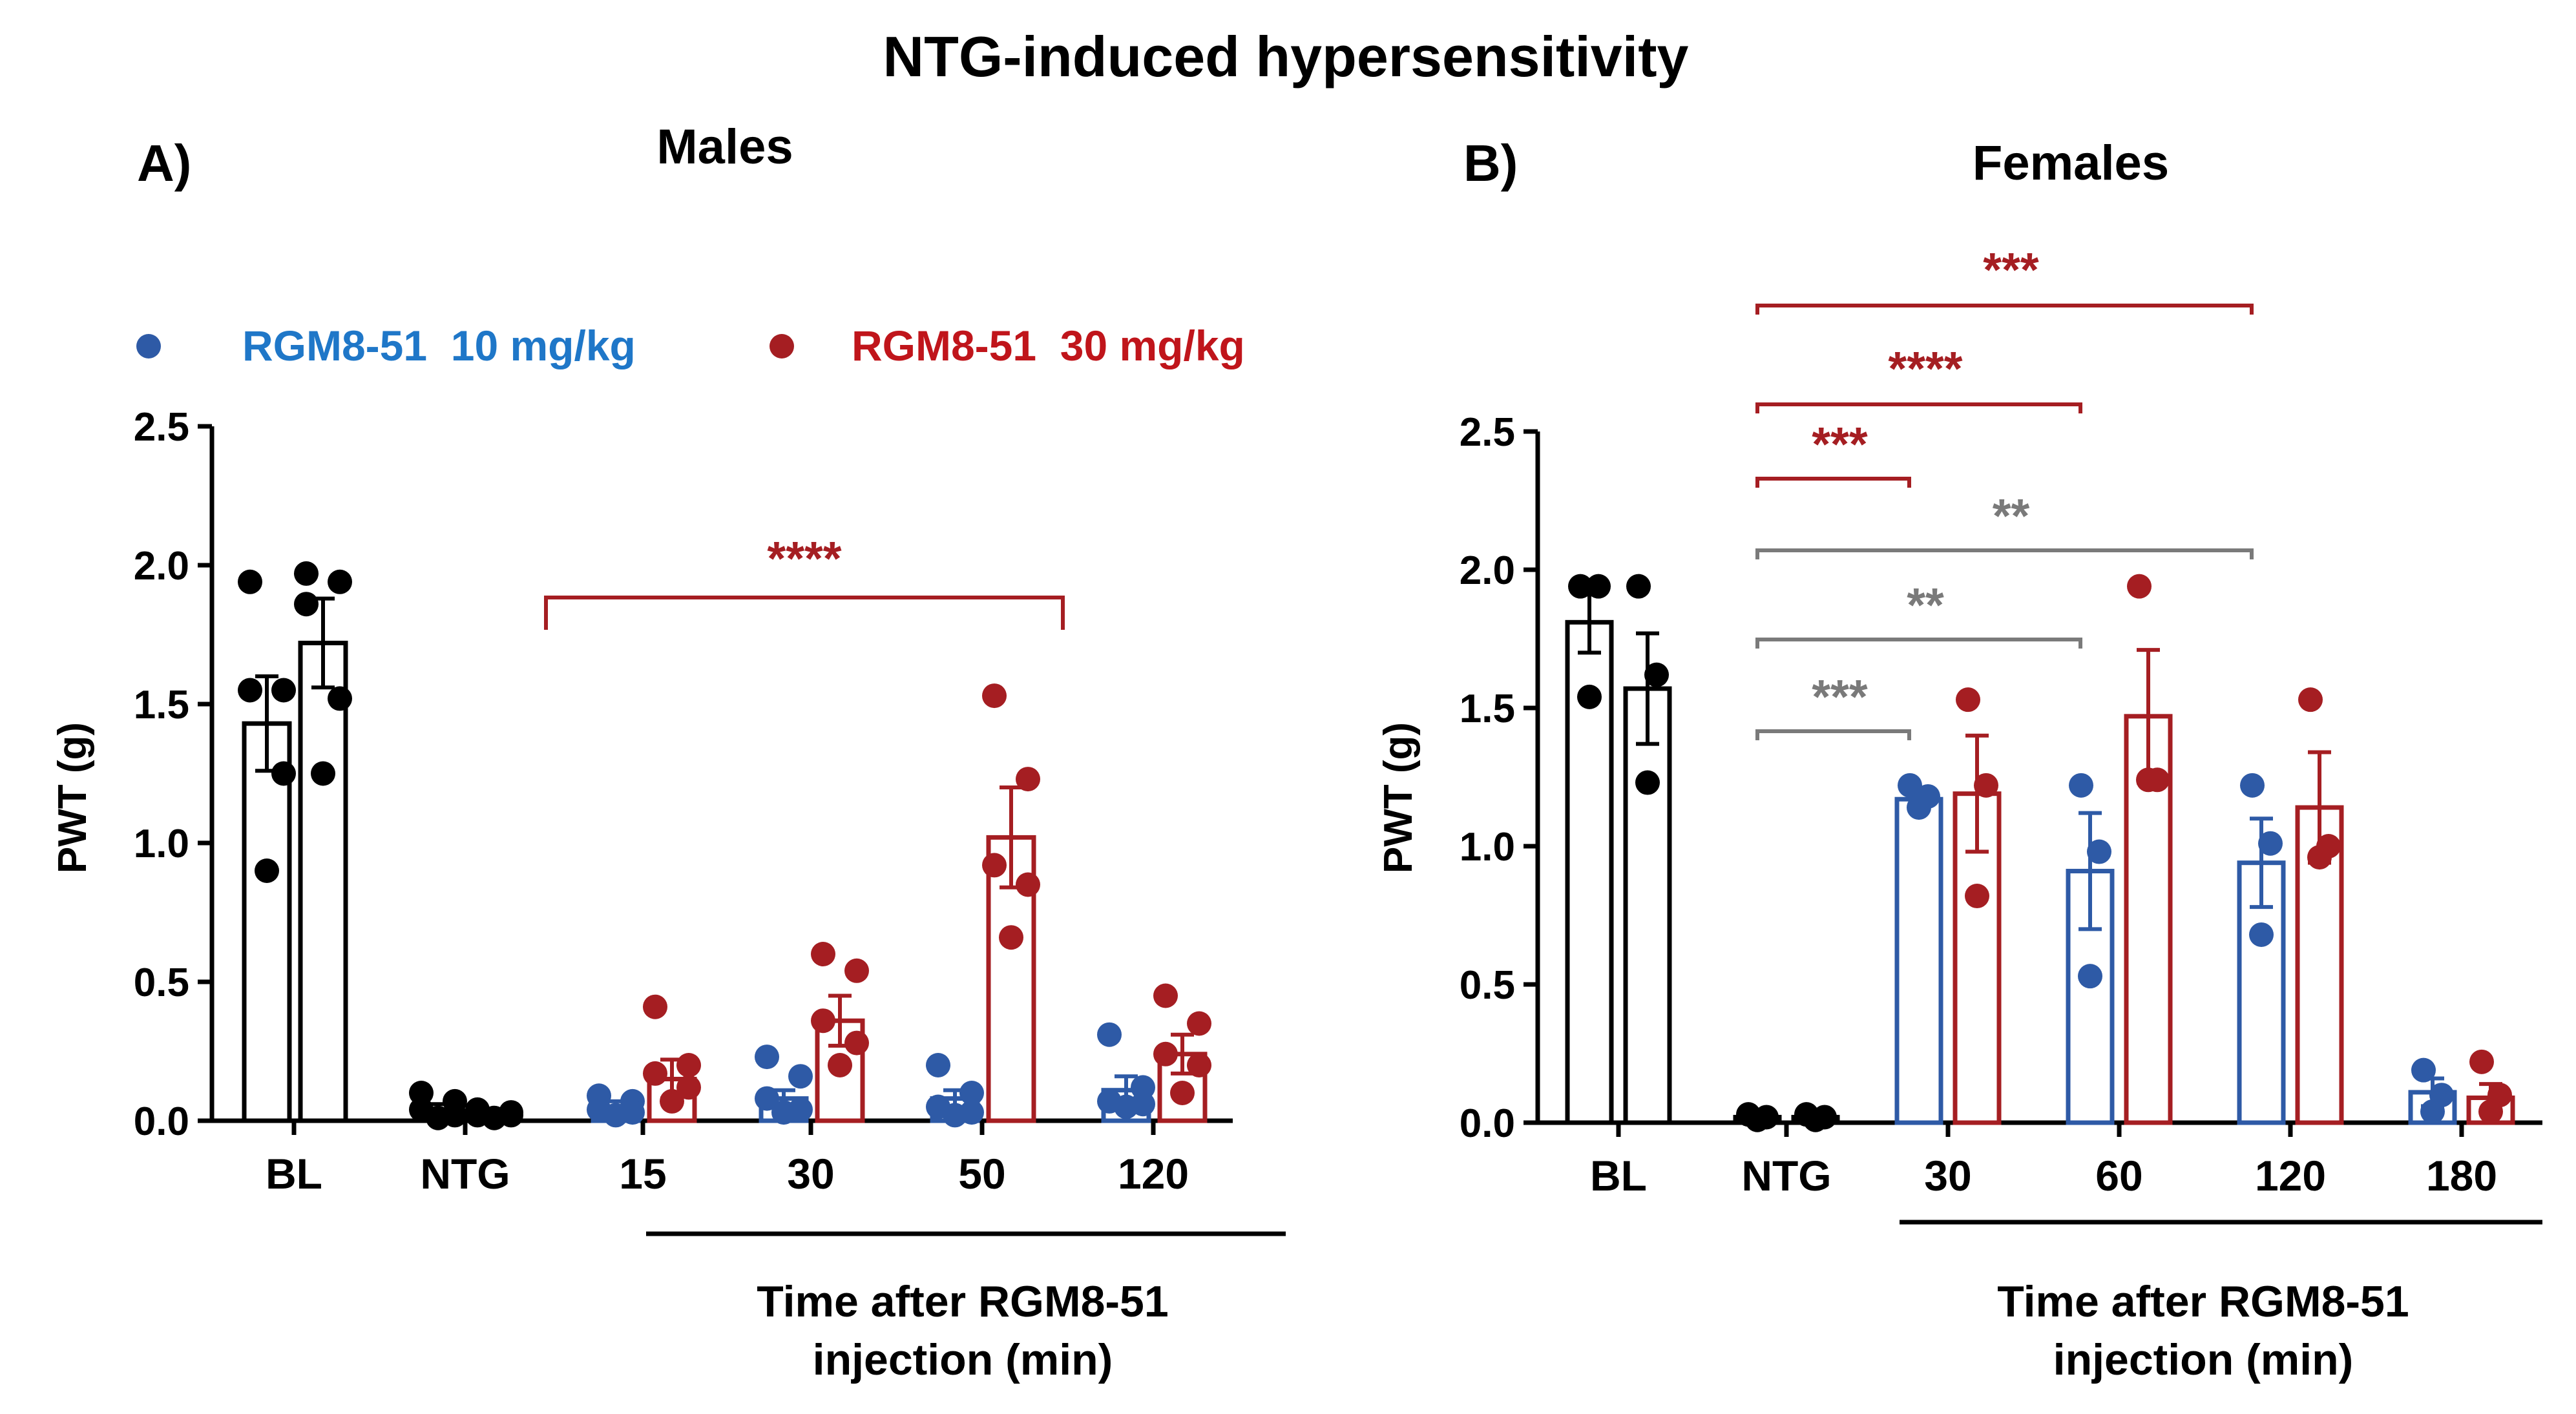 The image size is (2576, 1414). What do you see at coordinates (782, 346) in the screenshot?
I see `legend-marker-30mg` at bounding box center [782, 346].